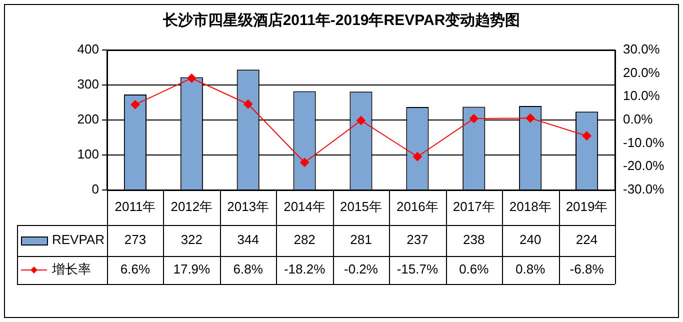  What do you see at coordinates (88, 84) in the screenshot?
I see `y-tick-label: 300` at bounding box center [88, 84].